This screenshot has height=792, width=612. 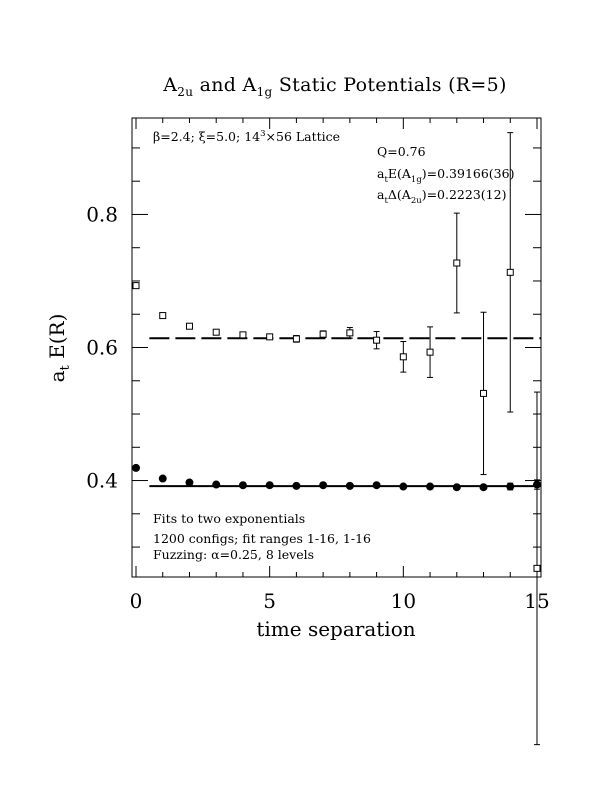 What do you see at coordinates (102, 214) in the screenshot?
I see `y-tick-label: 0.8` at bounding box center [102, 214].